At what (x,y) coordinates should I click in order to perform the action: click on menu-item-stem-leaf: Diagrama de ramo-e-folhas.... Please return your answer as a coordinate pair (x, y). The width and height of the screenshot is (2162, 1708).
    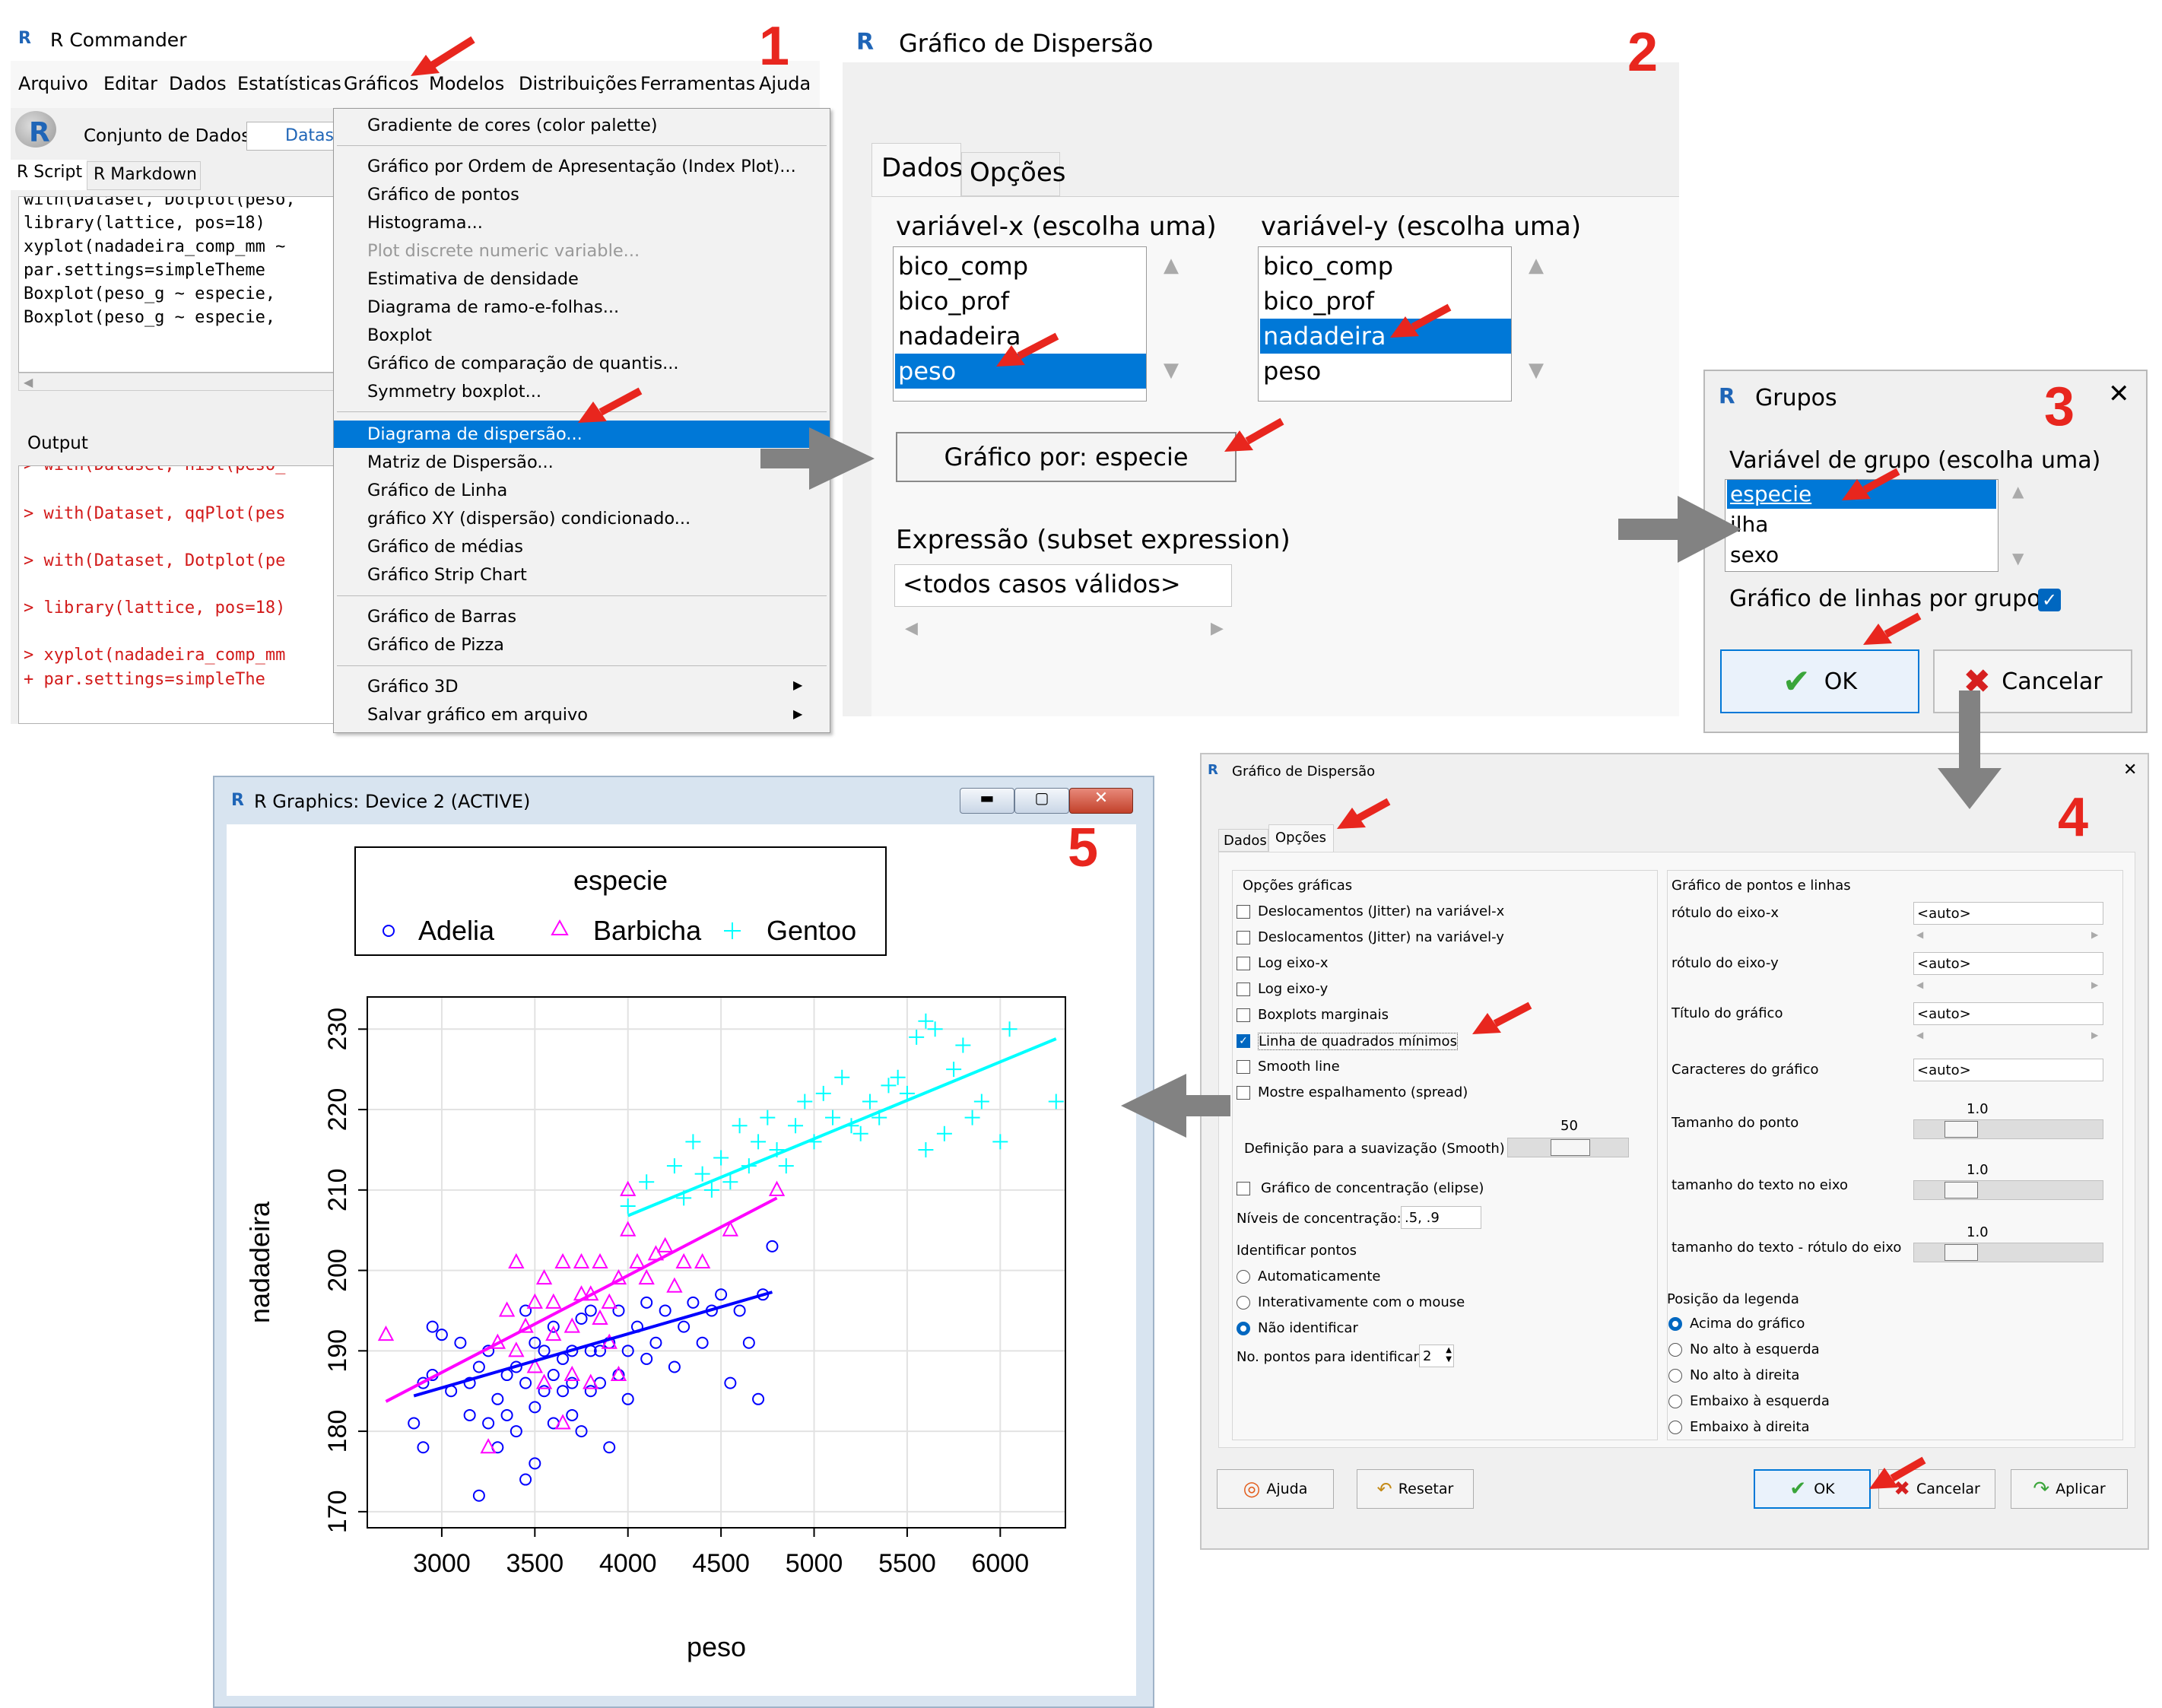
    Looking at the image, I should click on (494, 307).